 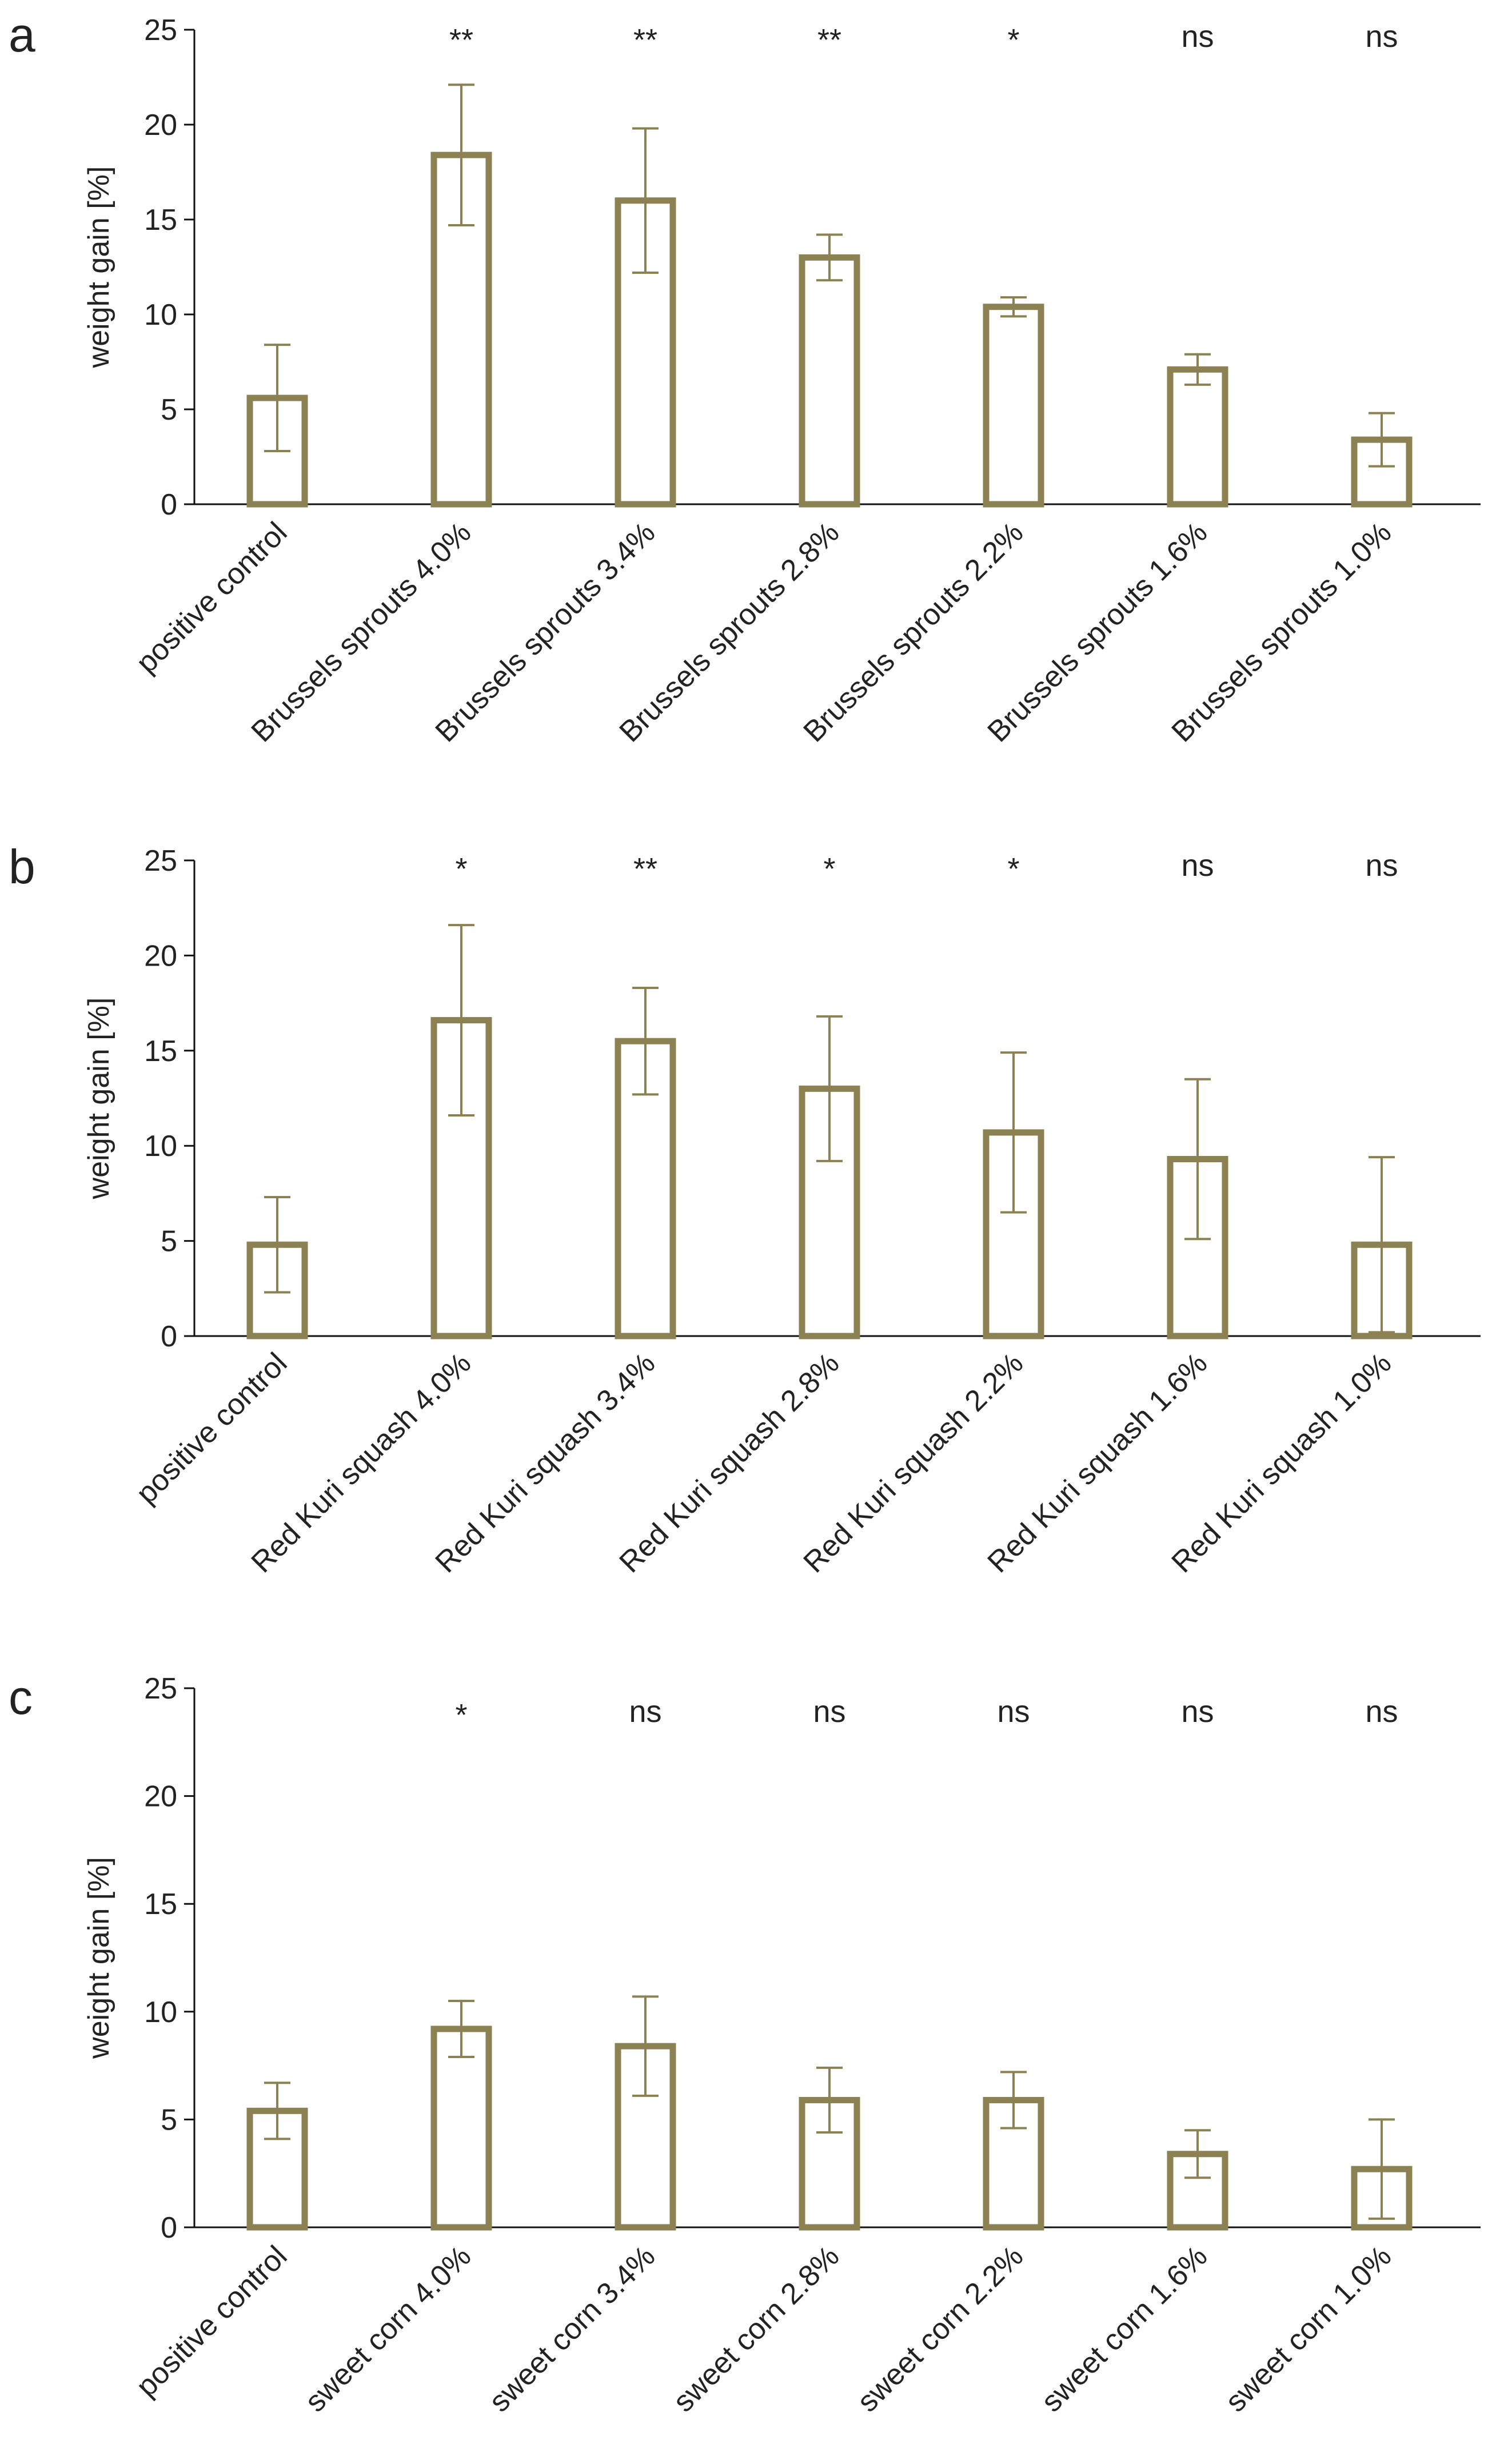 What do you see at coordinates (757, 2329) in the screenshot?
I see `x-category-label: sweet corn 2.8%` at bounding box center [757, 2329].